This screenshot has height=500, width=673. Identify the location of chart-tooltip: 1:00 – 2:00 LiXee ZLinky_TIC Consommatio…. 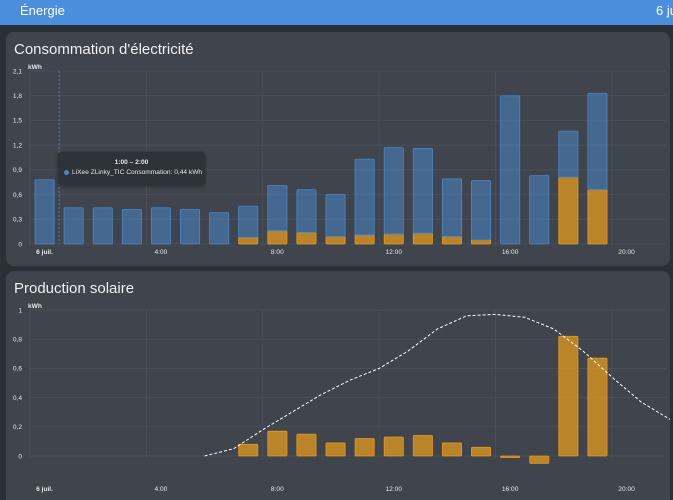
(131, 168).